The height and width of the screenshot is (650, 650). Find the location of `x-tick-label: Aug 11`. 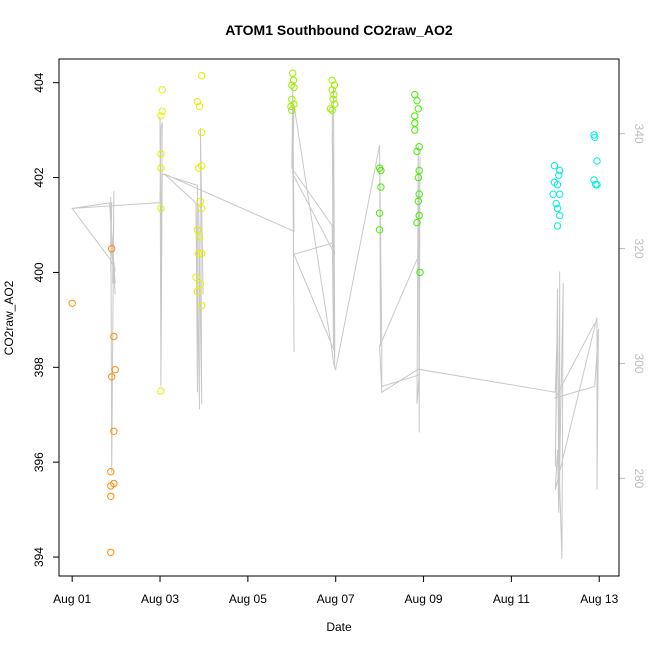

x-tick-label: Aug 11 is located at coordinates (511, 599).